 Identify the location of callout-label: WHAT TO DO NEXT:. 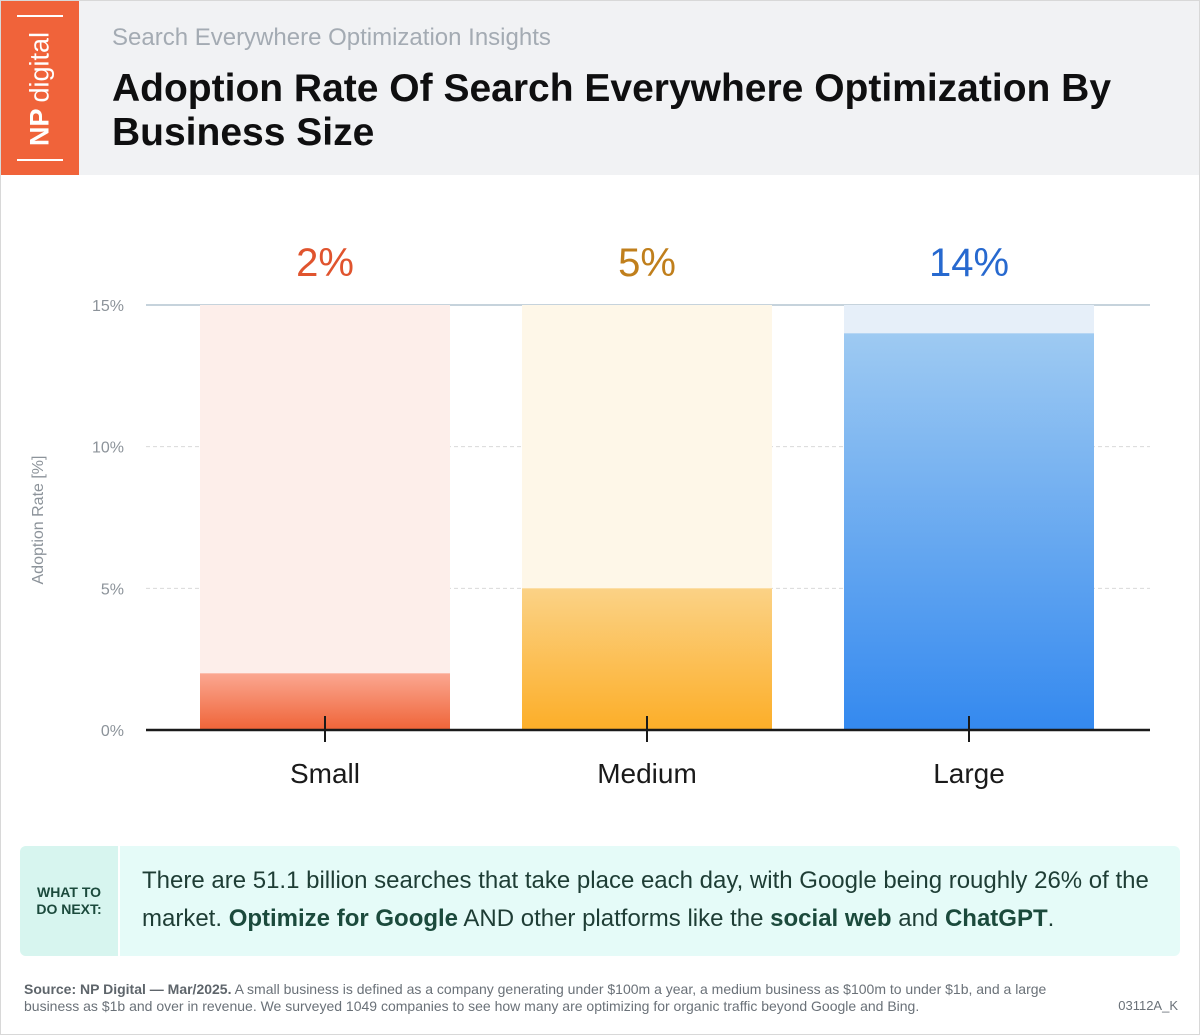
(69, 900).